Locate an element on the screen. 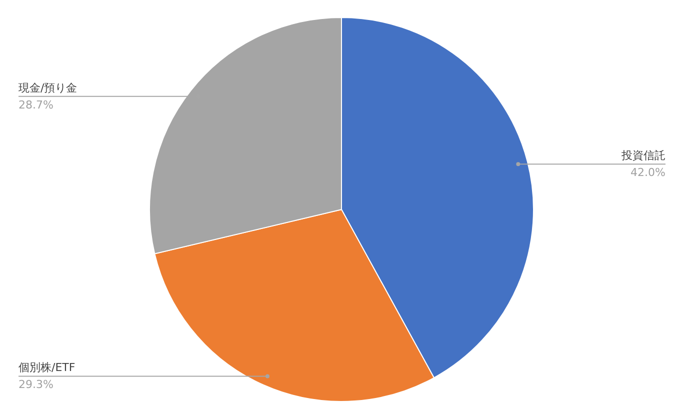 This screenshot has height=420, width=684. data-label: 28.7% is located at coordinates (36, 105).